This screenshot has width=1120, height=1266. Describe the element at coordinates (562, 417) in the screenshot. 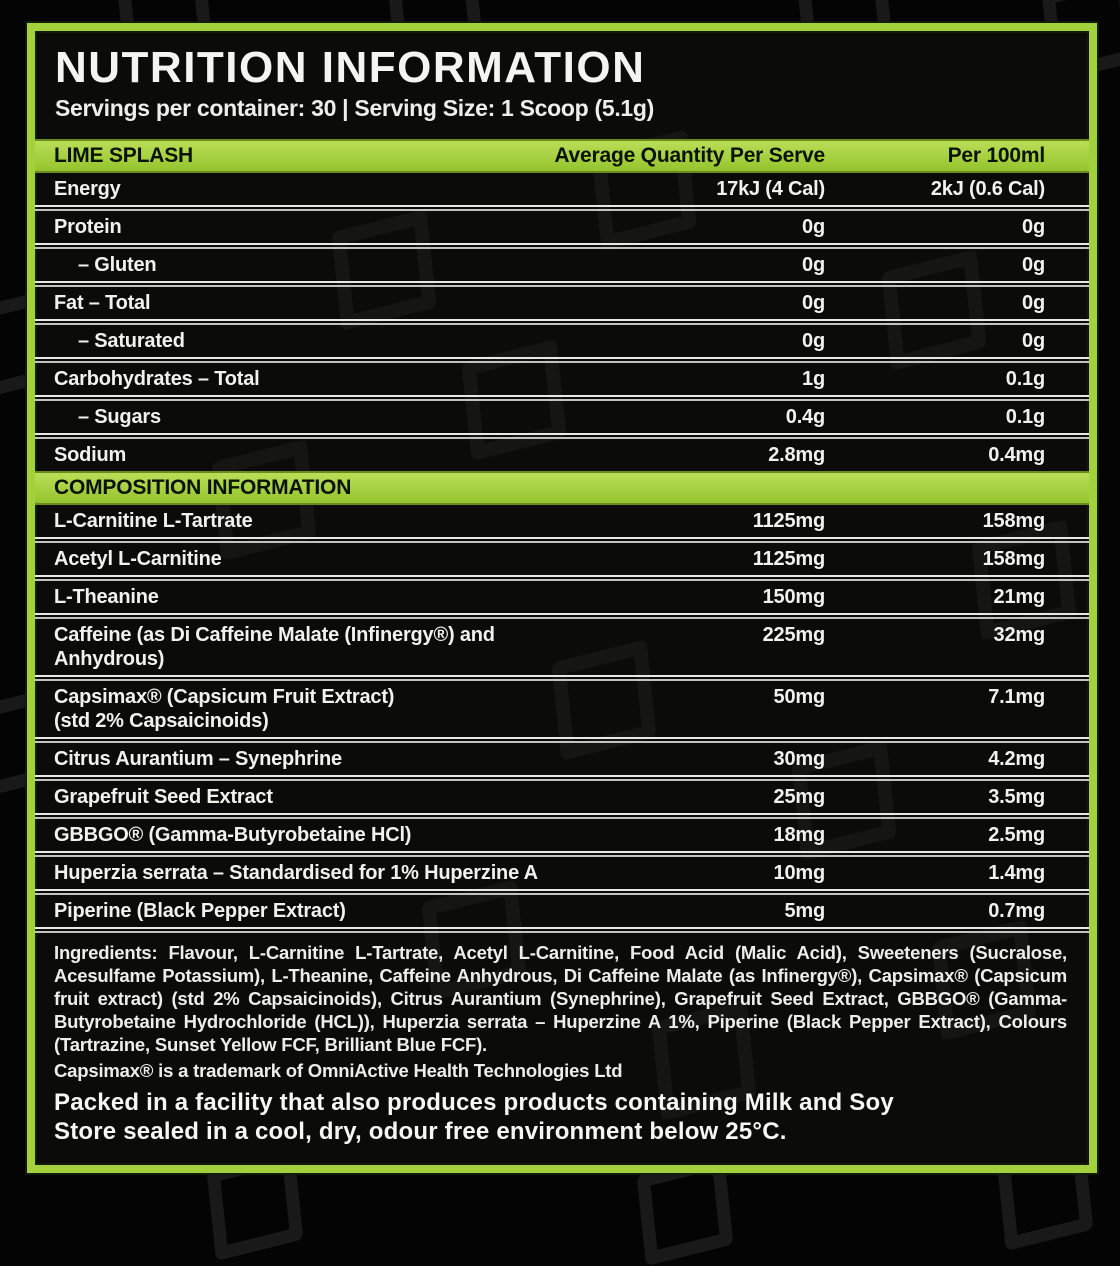

I see `table-row: – Sugars 0.4g 0.1g` at that location.